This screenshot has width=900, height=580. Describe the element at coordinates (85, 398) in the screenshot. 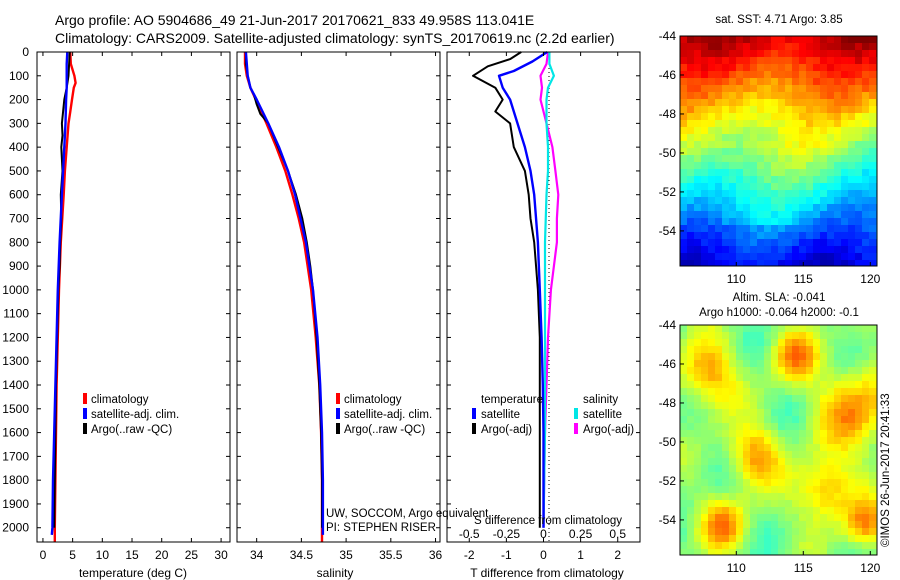

I see `legend-swatch-climatology` at that location.